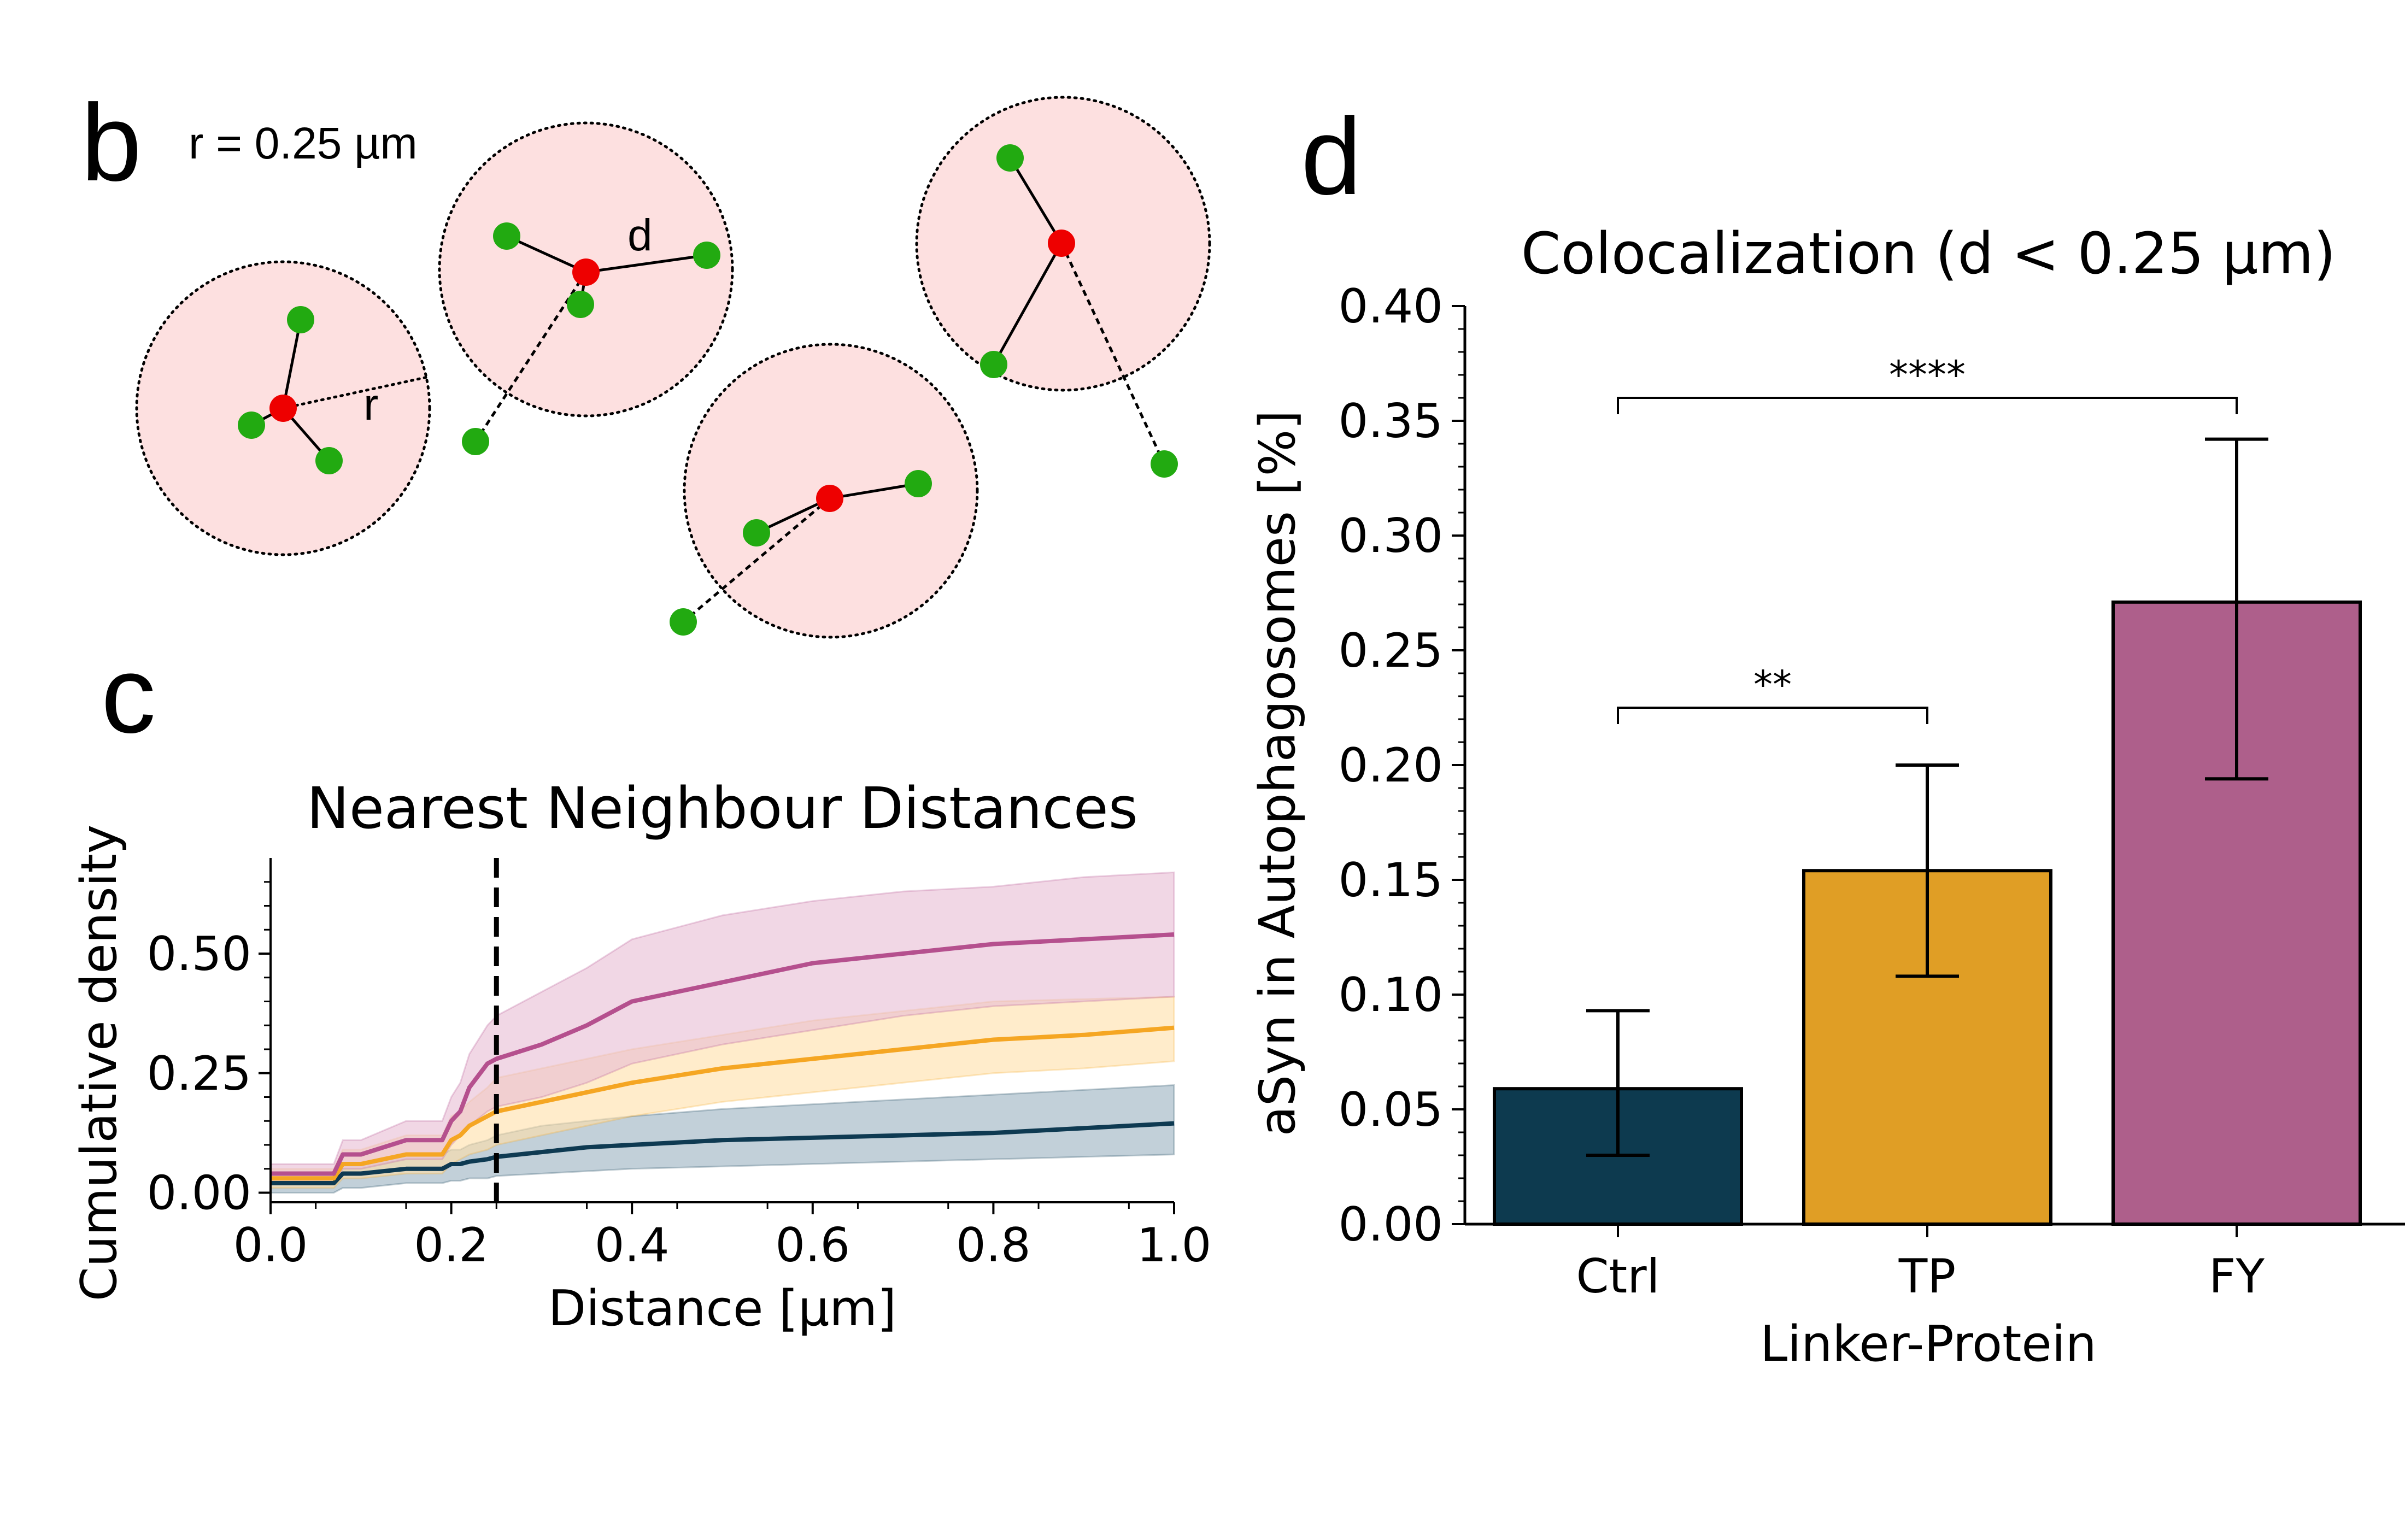 The height and width of the screenshot is (1540, 2405). I want to click on series-2-line, so click(723, 1054).